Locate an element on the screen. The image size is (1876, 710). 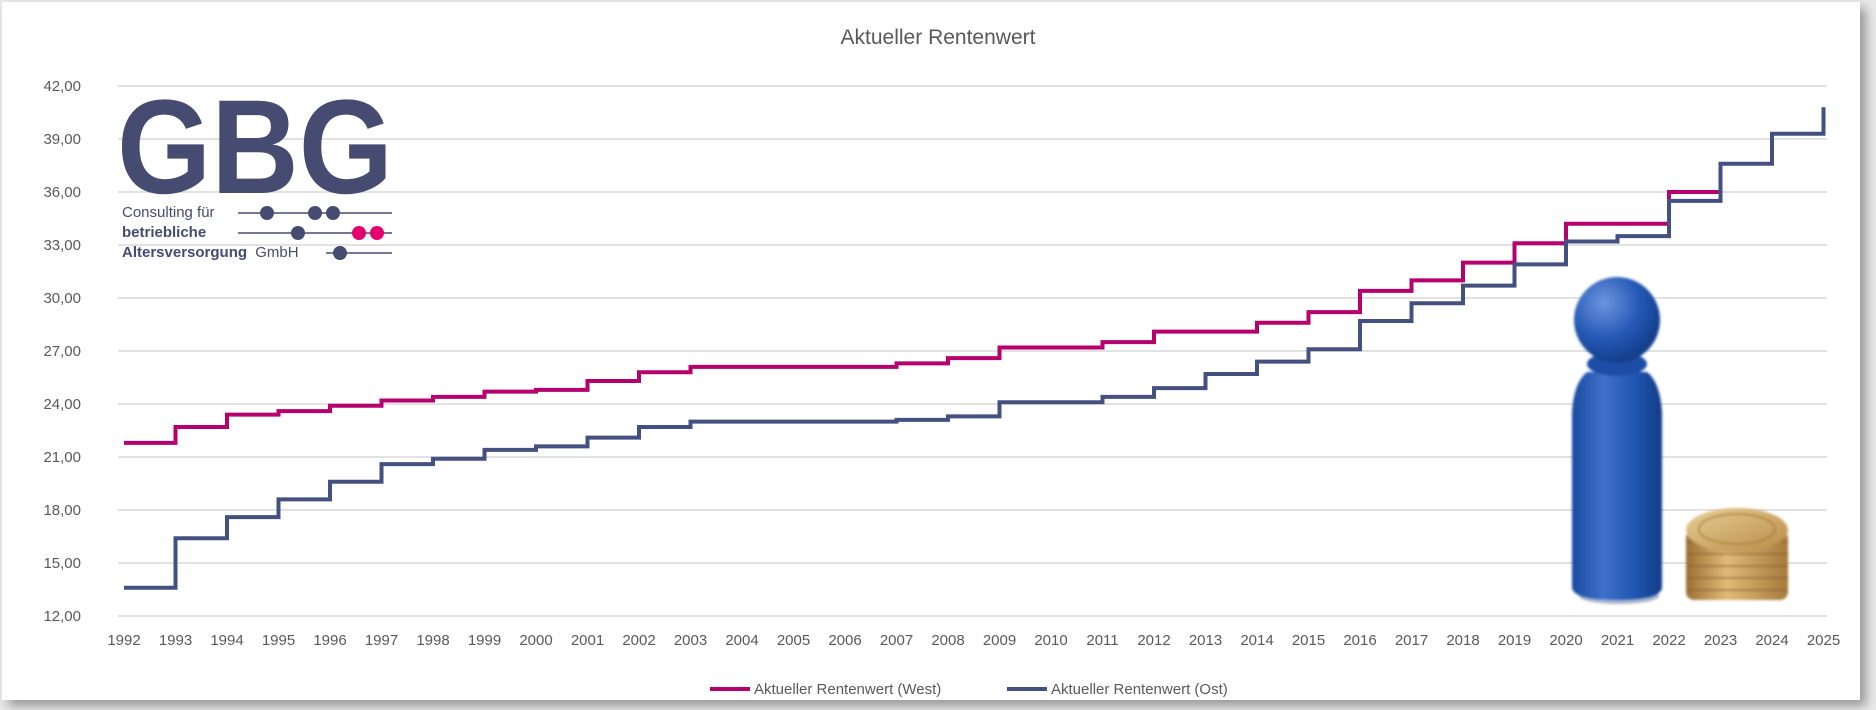
x-tick-label: 2007 is located at coordinates (896, 640).